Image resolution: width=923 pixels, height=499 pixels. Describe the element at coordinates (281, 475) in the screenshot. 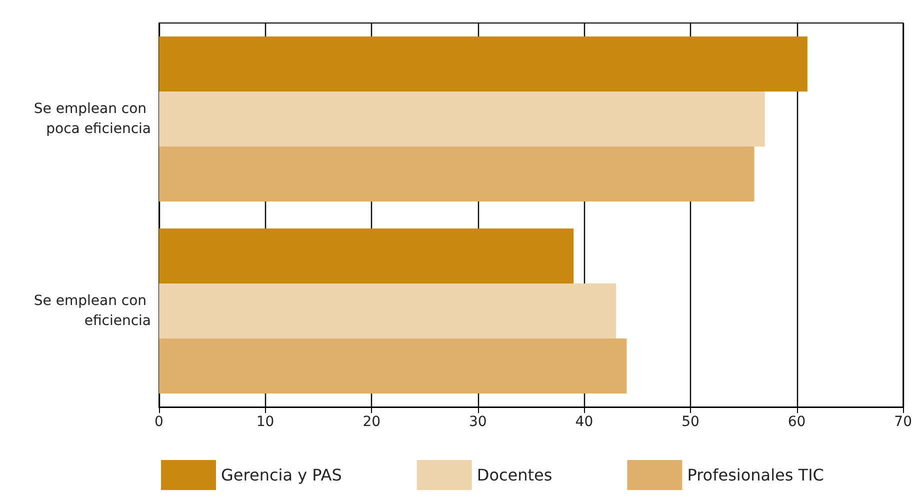

I see `legend-label: Gerencia y PAS` at that location.